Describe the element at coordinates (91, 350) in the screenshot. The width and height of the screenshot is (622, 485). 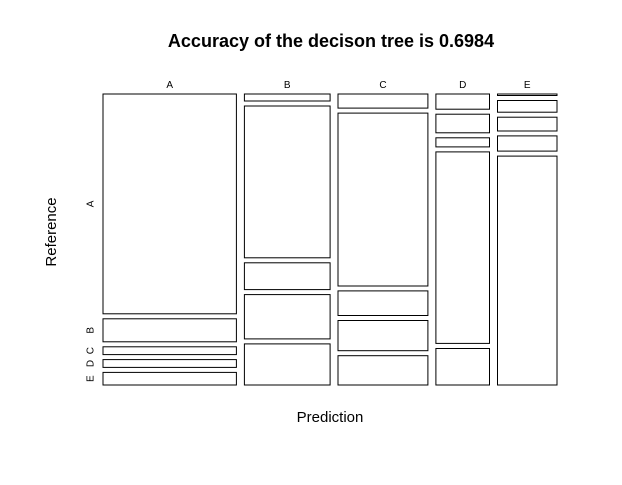
I see `y-tick-label: C` at that location.